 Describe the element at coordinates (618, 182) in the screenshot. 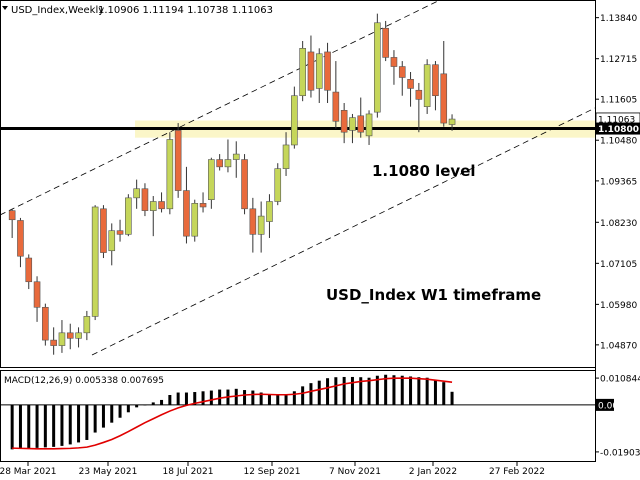

I see `price-tick-label: 1.09365` at that location.